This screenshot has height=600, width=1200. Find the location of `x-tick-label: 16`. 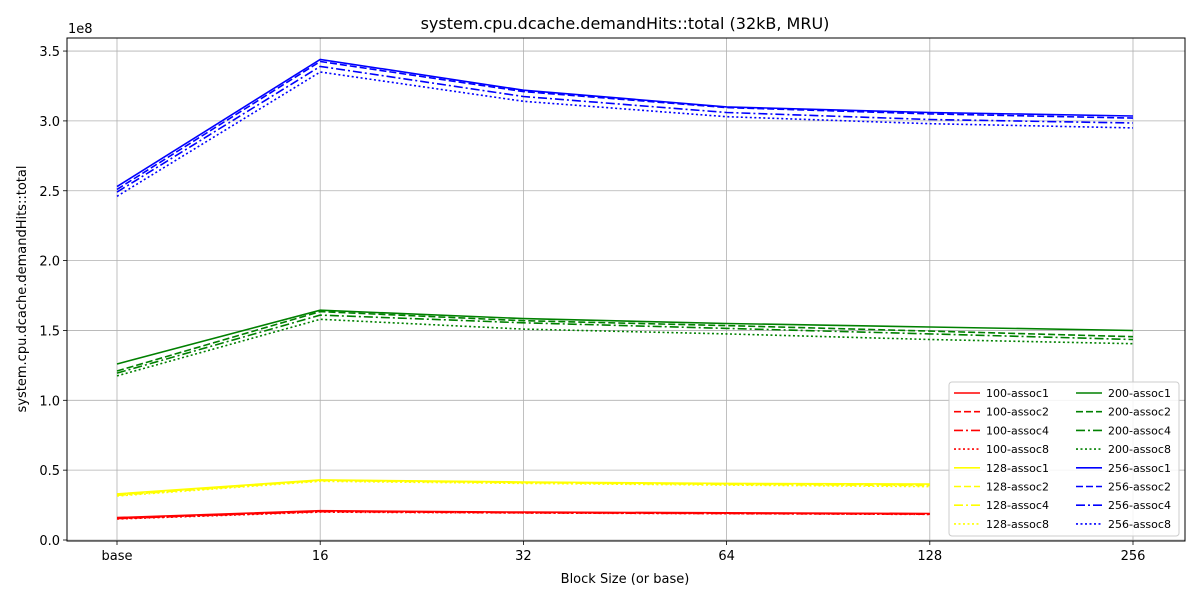

x-tick-label: 16 is located at coordinates (320, 556).